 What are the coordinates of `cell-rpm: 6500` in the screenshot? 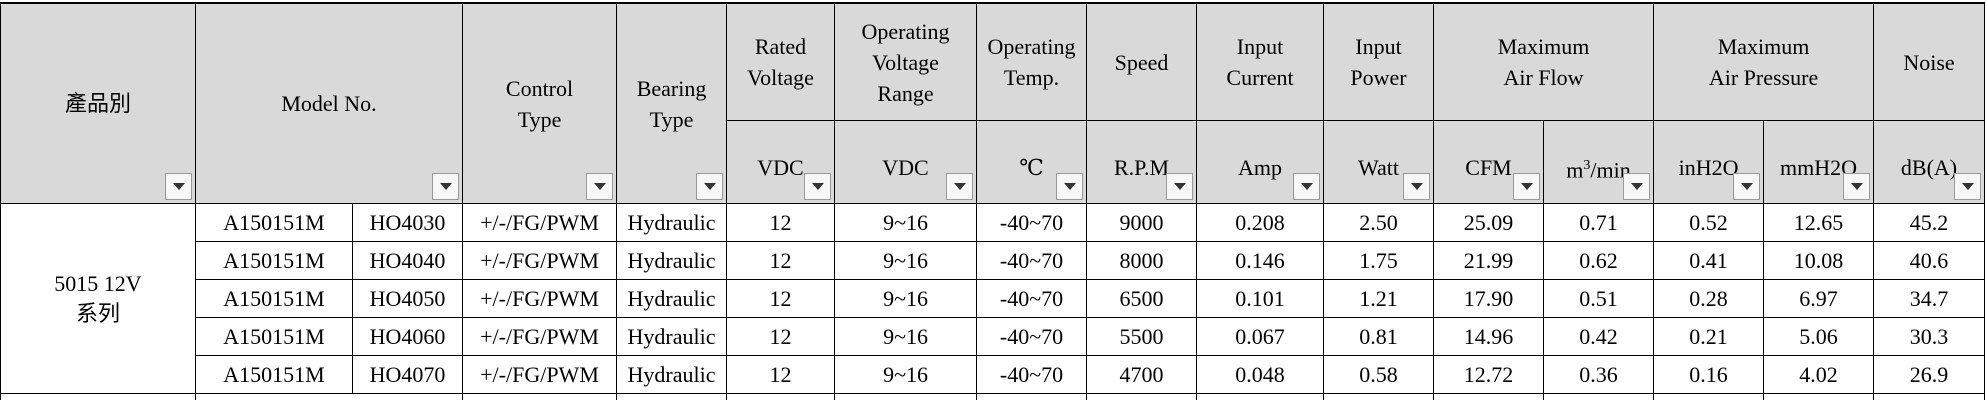 It's located at (1142, 298).